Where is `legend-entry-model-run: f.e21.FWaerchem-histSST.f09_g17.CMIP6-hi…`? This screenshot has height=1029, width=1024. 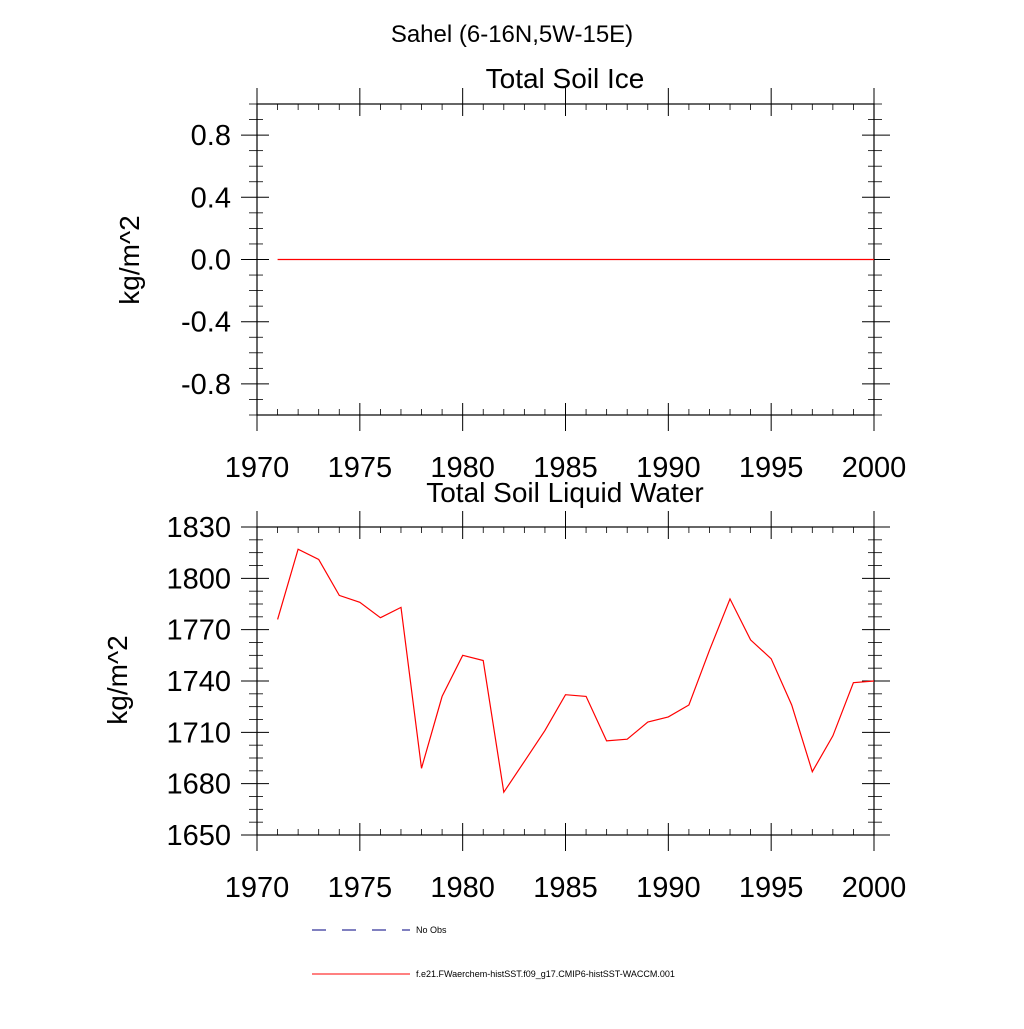
legend-entry-model-run: f.e21.FWaerchem-histSST.f09_g17.CMIP6-hi… is located at coordinates (493, 974).